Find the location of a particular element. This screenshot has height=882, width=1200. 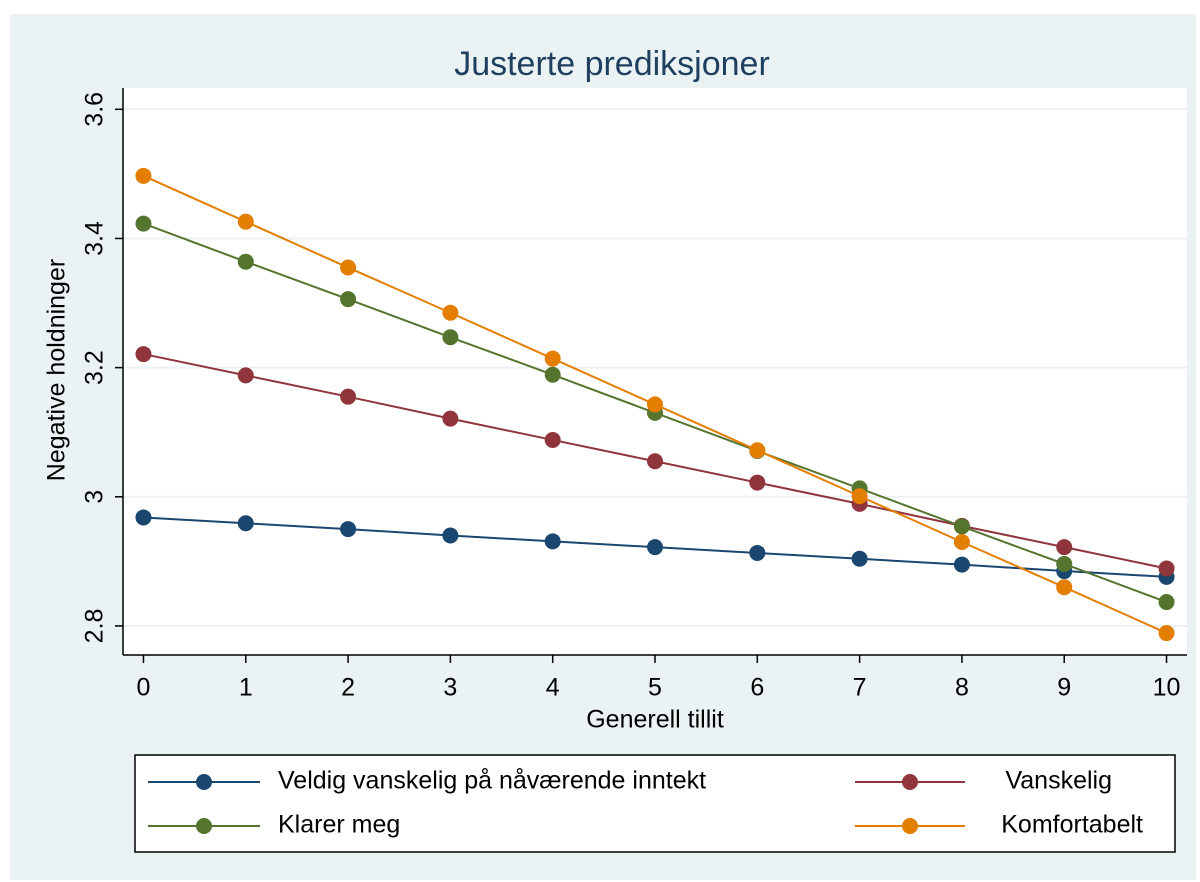

x-tick-label: 1 is located at coordinates (246, 688).